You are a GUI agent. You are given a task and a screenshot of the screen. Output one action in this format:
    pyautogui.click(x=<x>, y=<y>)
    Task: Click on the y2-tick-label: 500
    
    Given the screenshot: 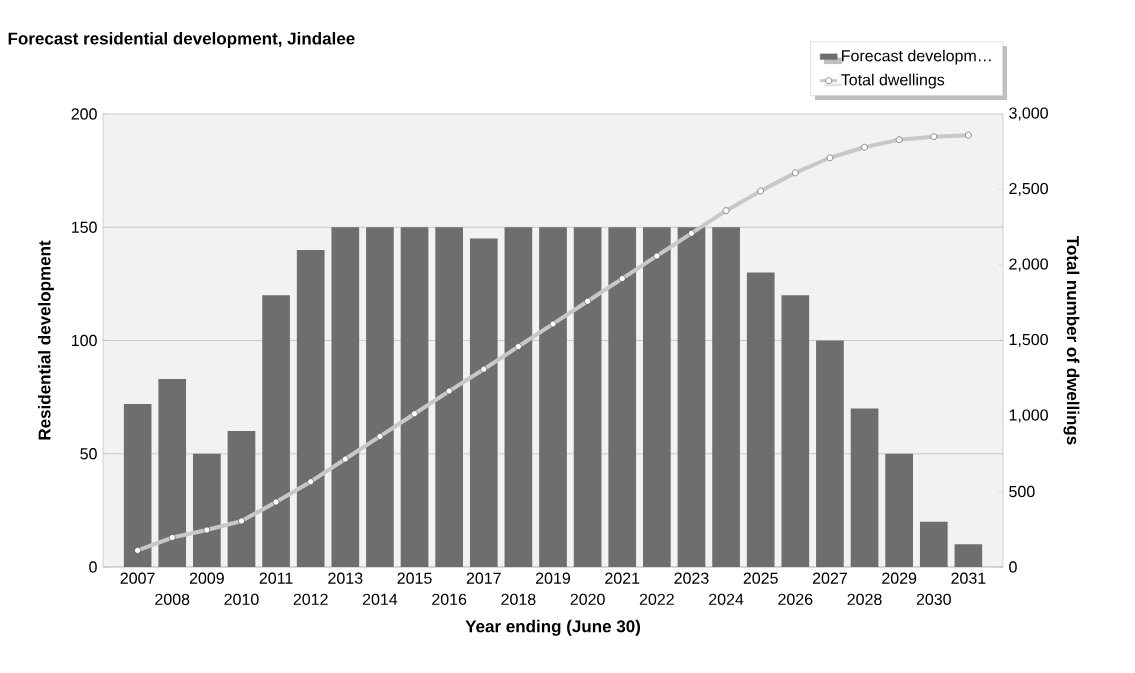 What is the action you would take?
    pyautogui.click(x=1022, y=491)
    